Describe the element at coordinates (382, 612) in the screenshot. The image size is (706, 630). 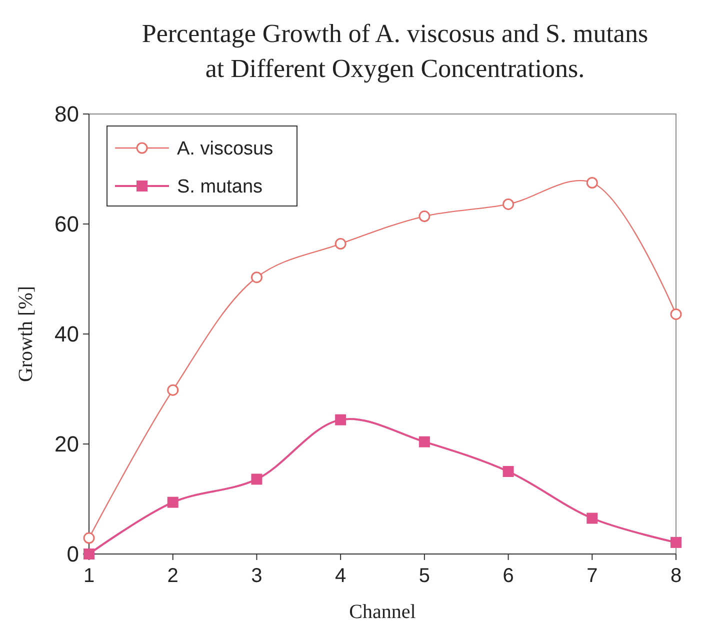
I see `x-axis-title: Channel` at that location.